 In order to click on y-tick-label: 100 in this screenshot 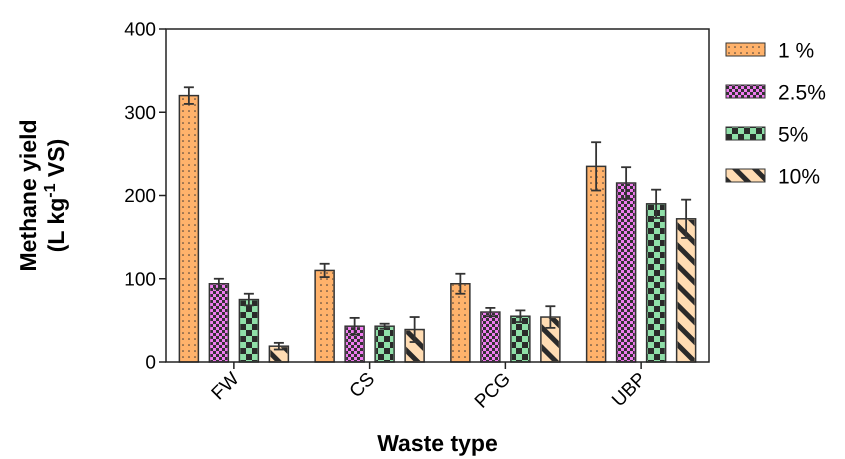, I will do `click(140, 279)`.